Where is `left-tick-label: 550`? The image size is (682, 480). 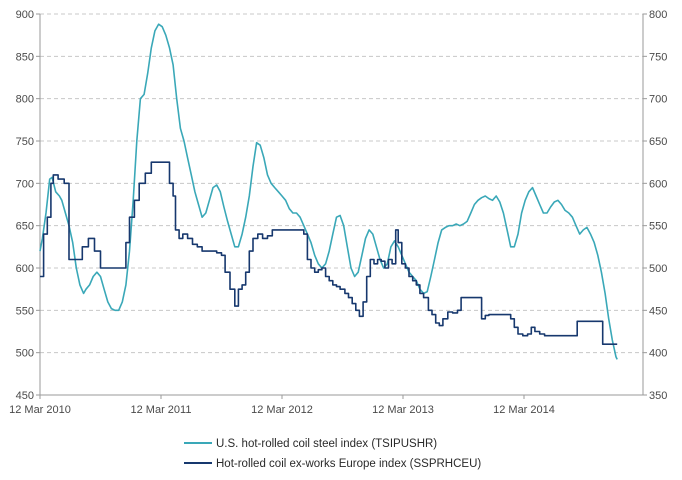
left-tick-label: 550 is located at coordinates (25, 311).